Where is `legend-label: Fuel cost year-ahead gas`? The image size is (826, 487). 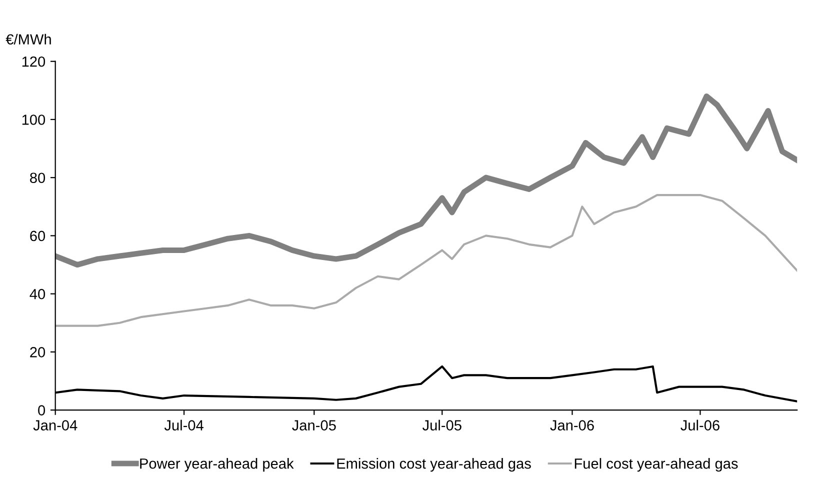 legend-label: Fuel cost year-ahead gas is located at coordinates (656, 465).